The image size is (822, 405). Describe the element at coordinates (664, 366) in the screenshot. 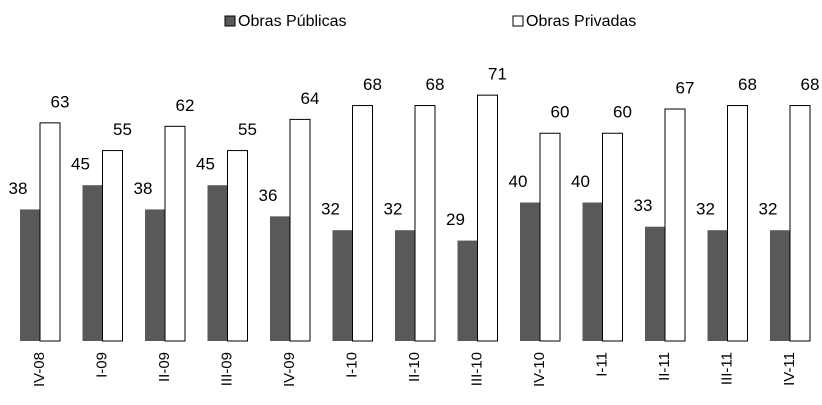

I see `x-tick-label: II-11` at that location.